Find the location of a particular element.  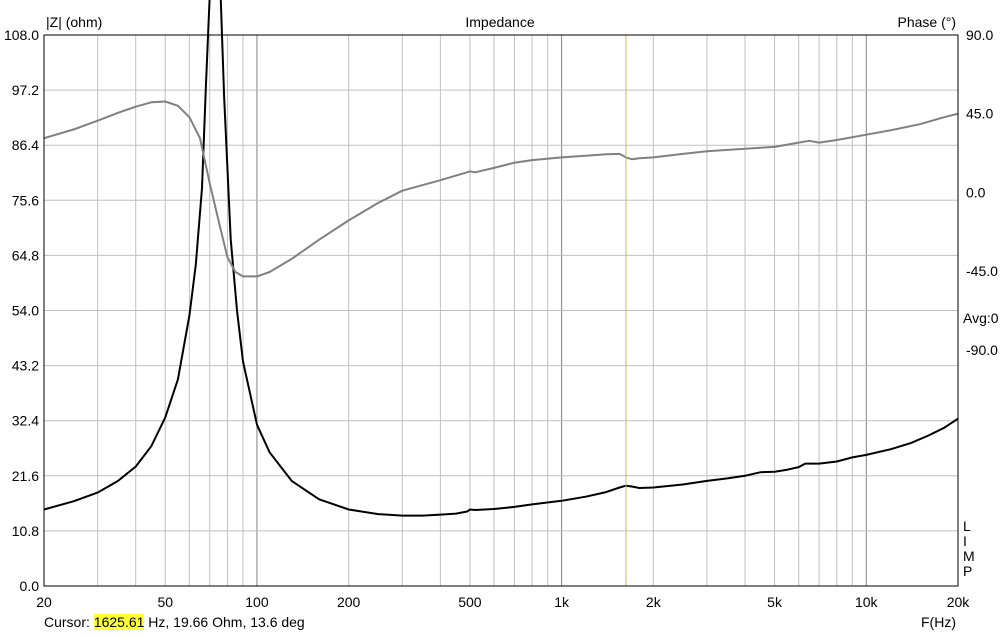

side-letter: I is located at coordinates (965, 541).